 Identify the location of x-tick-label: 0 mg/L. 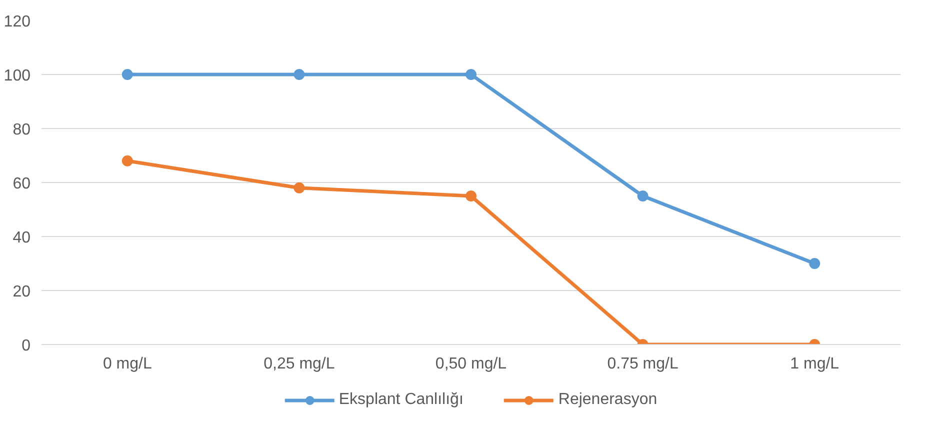
(127, 364).